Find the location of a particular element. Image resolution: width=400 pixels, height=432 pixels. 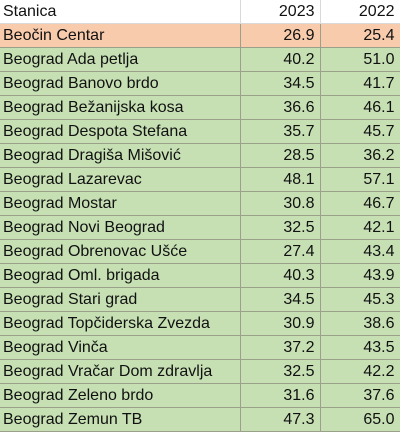

value-2022-cell: 38.6 is located at coordinates (360, 323).